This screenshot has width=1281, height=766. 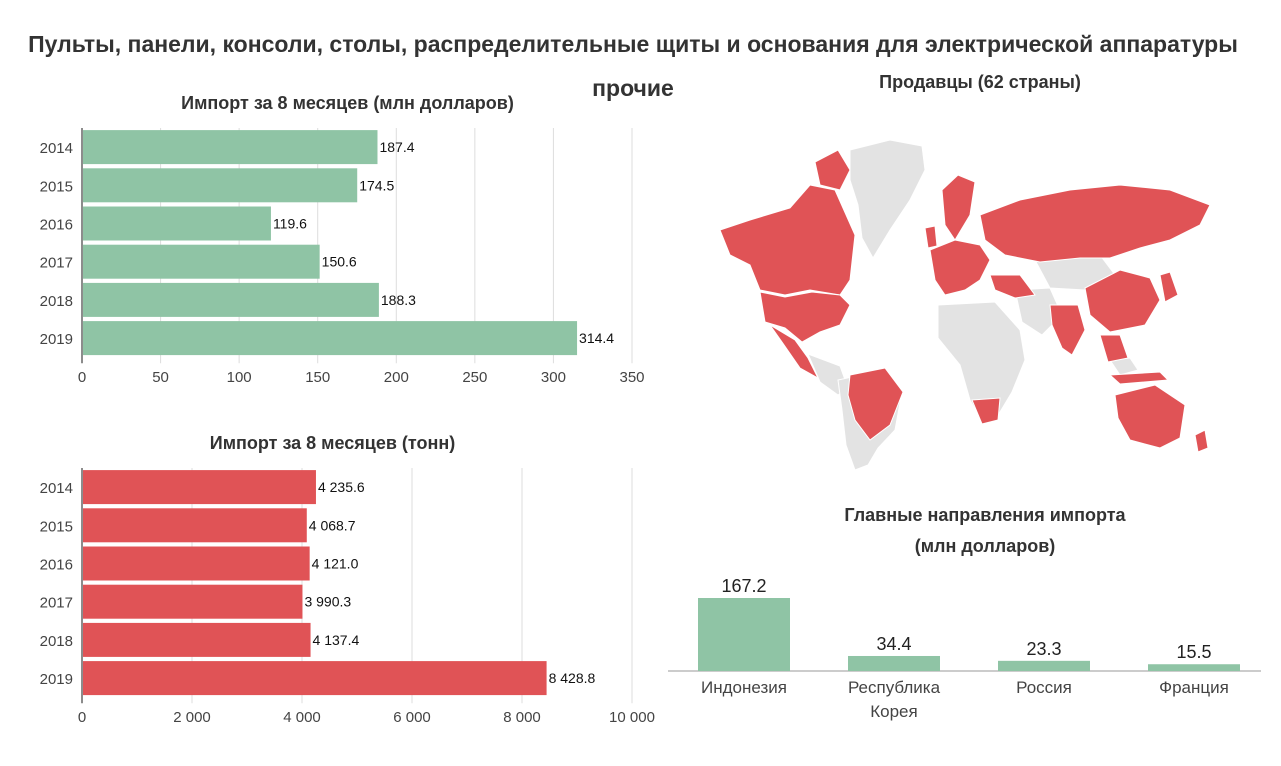 What do you see at coordinates (1012, 286) in the screenshot?
I see `turkey-iran-shape` at bounding box center [1012, 286].